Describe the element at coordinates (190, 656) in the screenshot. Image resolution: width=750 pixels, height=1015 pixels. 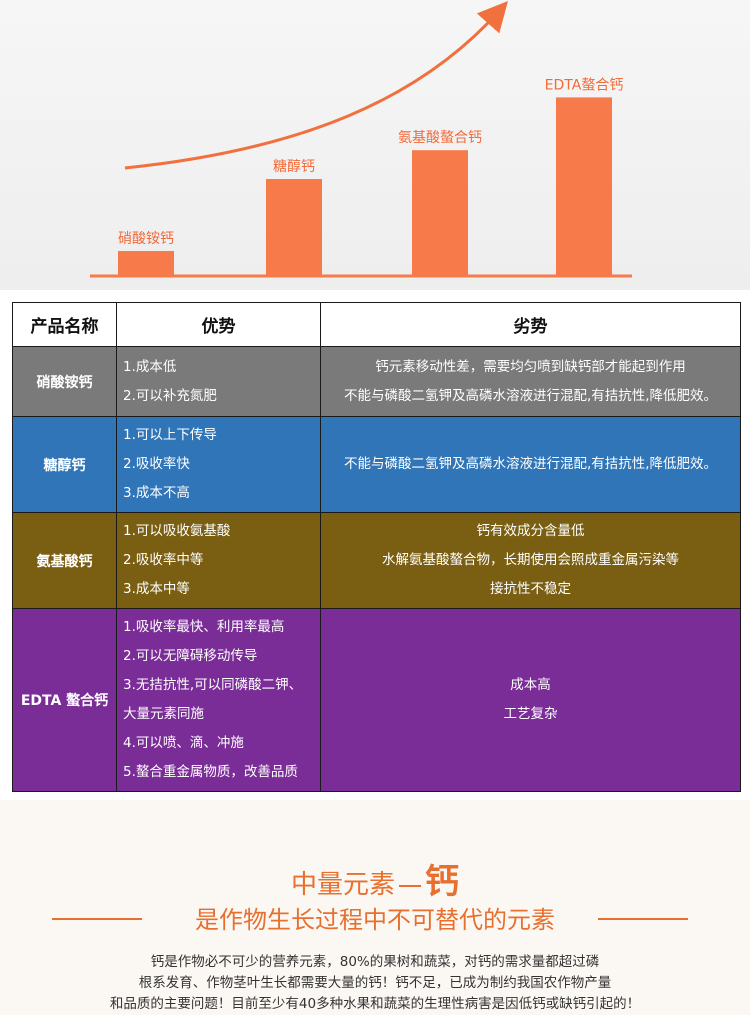
I see `pro-item: 2.可以无障碍移动传导` at that location.